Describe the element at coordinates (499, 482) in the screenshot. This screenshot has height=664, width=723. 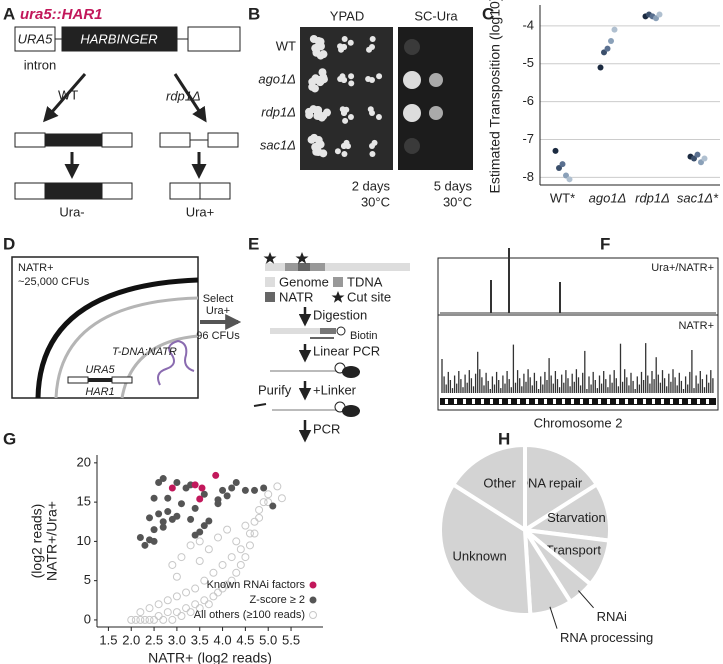
I see `slice-label: Other` at that location.